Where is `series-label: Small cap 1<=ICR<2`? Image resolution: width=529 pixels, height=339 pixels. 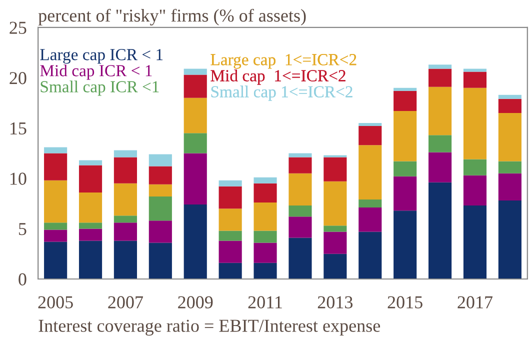
series-label: Small cap 1<=ICR<2 is located at coordinates (281, 93).